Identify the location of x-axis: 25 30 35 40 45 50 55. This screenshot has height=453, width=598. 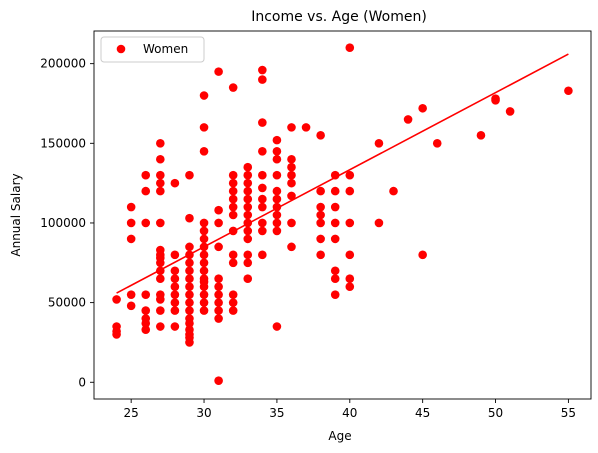
(350, 409).